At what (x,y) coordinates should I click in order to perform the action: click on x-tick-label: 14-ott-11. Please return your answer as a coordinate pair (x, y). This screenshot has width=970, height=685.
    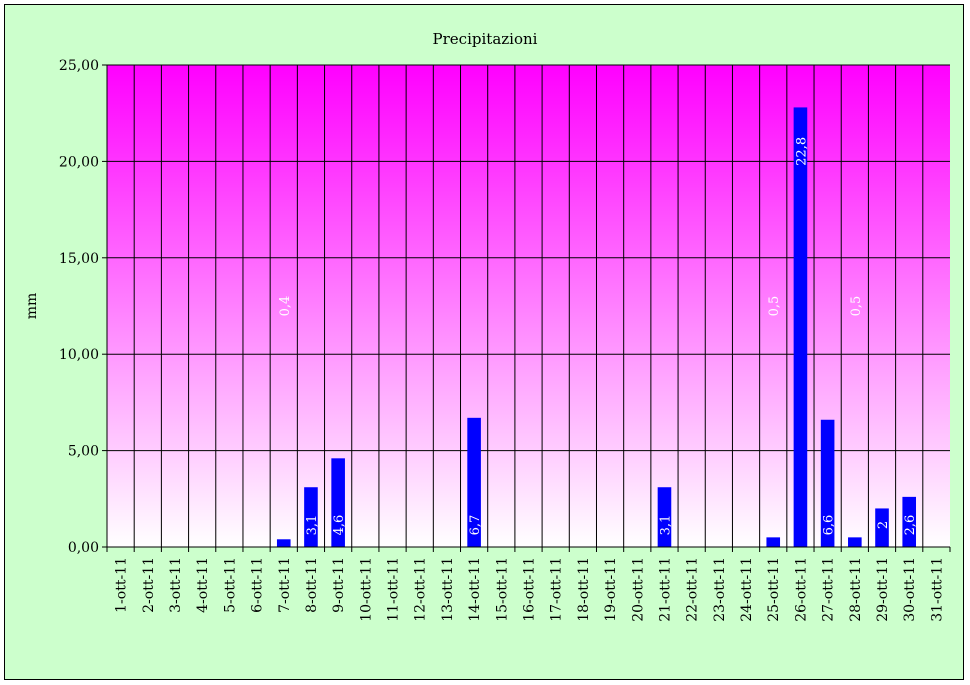
    Looking at the image, I should click on (475, 589).